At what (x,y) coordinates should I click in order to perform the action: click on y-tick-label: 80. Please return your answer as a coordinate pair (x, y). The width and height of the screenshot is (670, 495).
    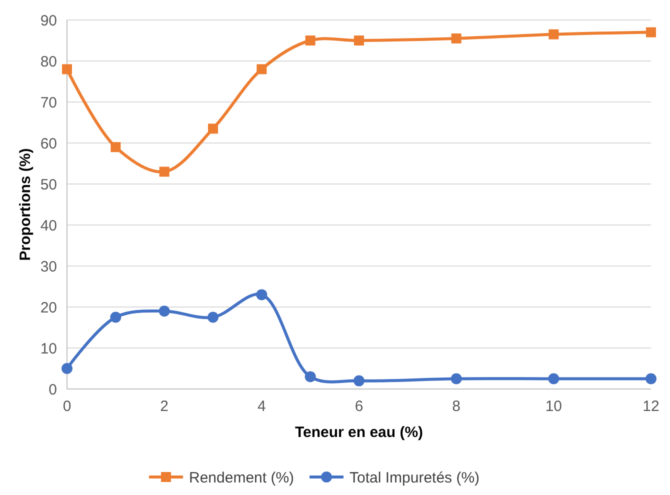
    Looking at the image, I should click on (48, 61).